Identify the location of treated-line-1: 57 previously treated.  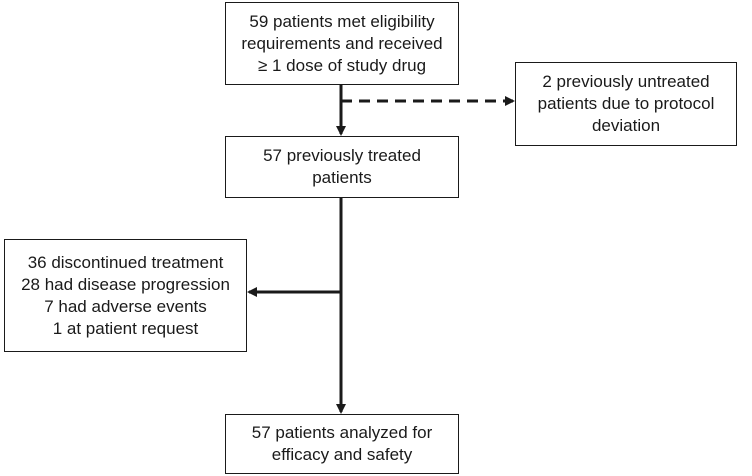
(342, 155).